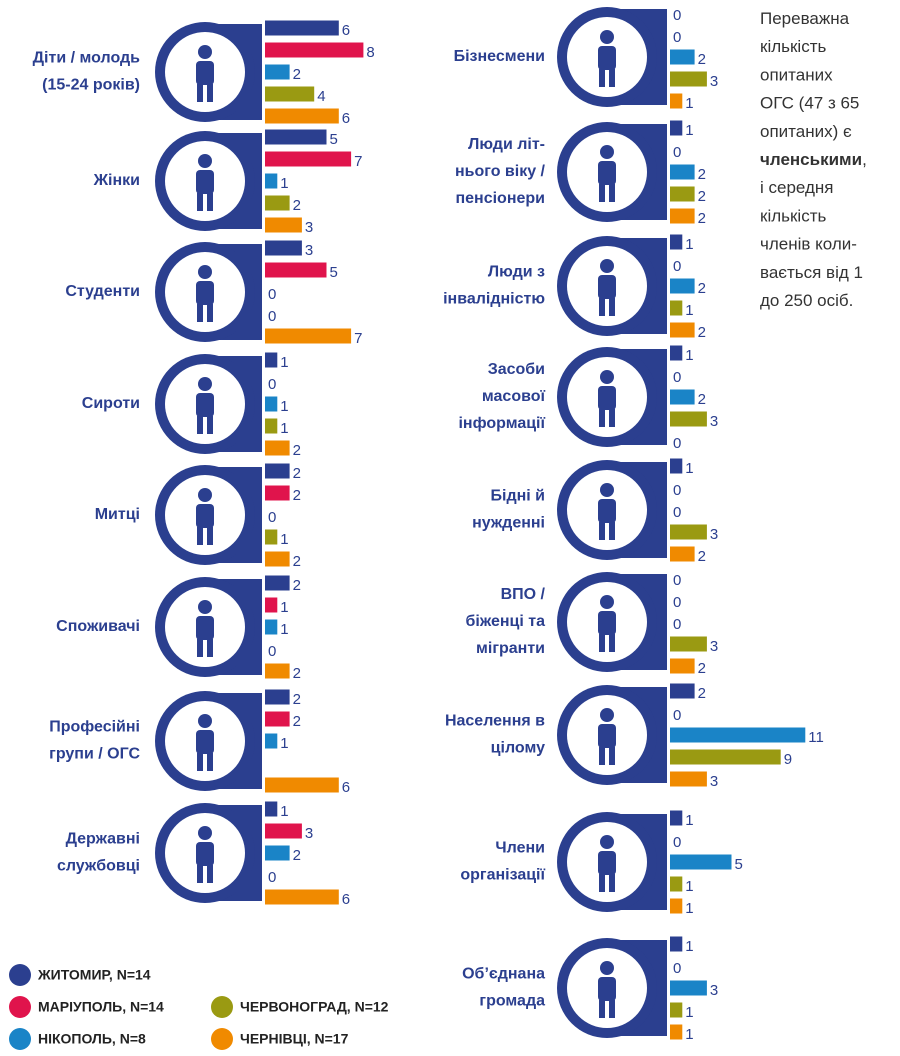 This screenshot has width=900, height=1056. Describe the element at coordinates (520, 848) in the screenshot. I see `category-label: Члени` at that location.